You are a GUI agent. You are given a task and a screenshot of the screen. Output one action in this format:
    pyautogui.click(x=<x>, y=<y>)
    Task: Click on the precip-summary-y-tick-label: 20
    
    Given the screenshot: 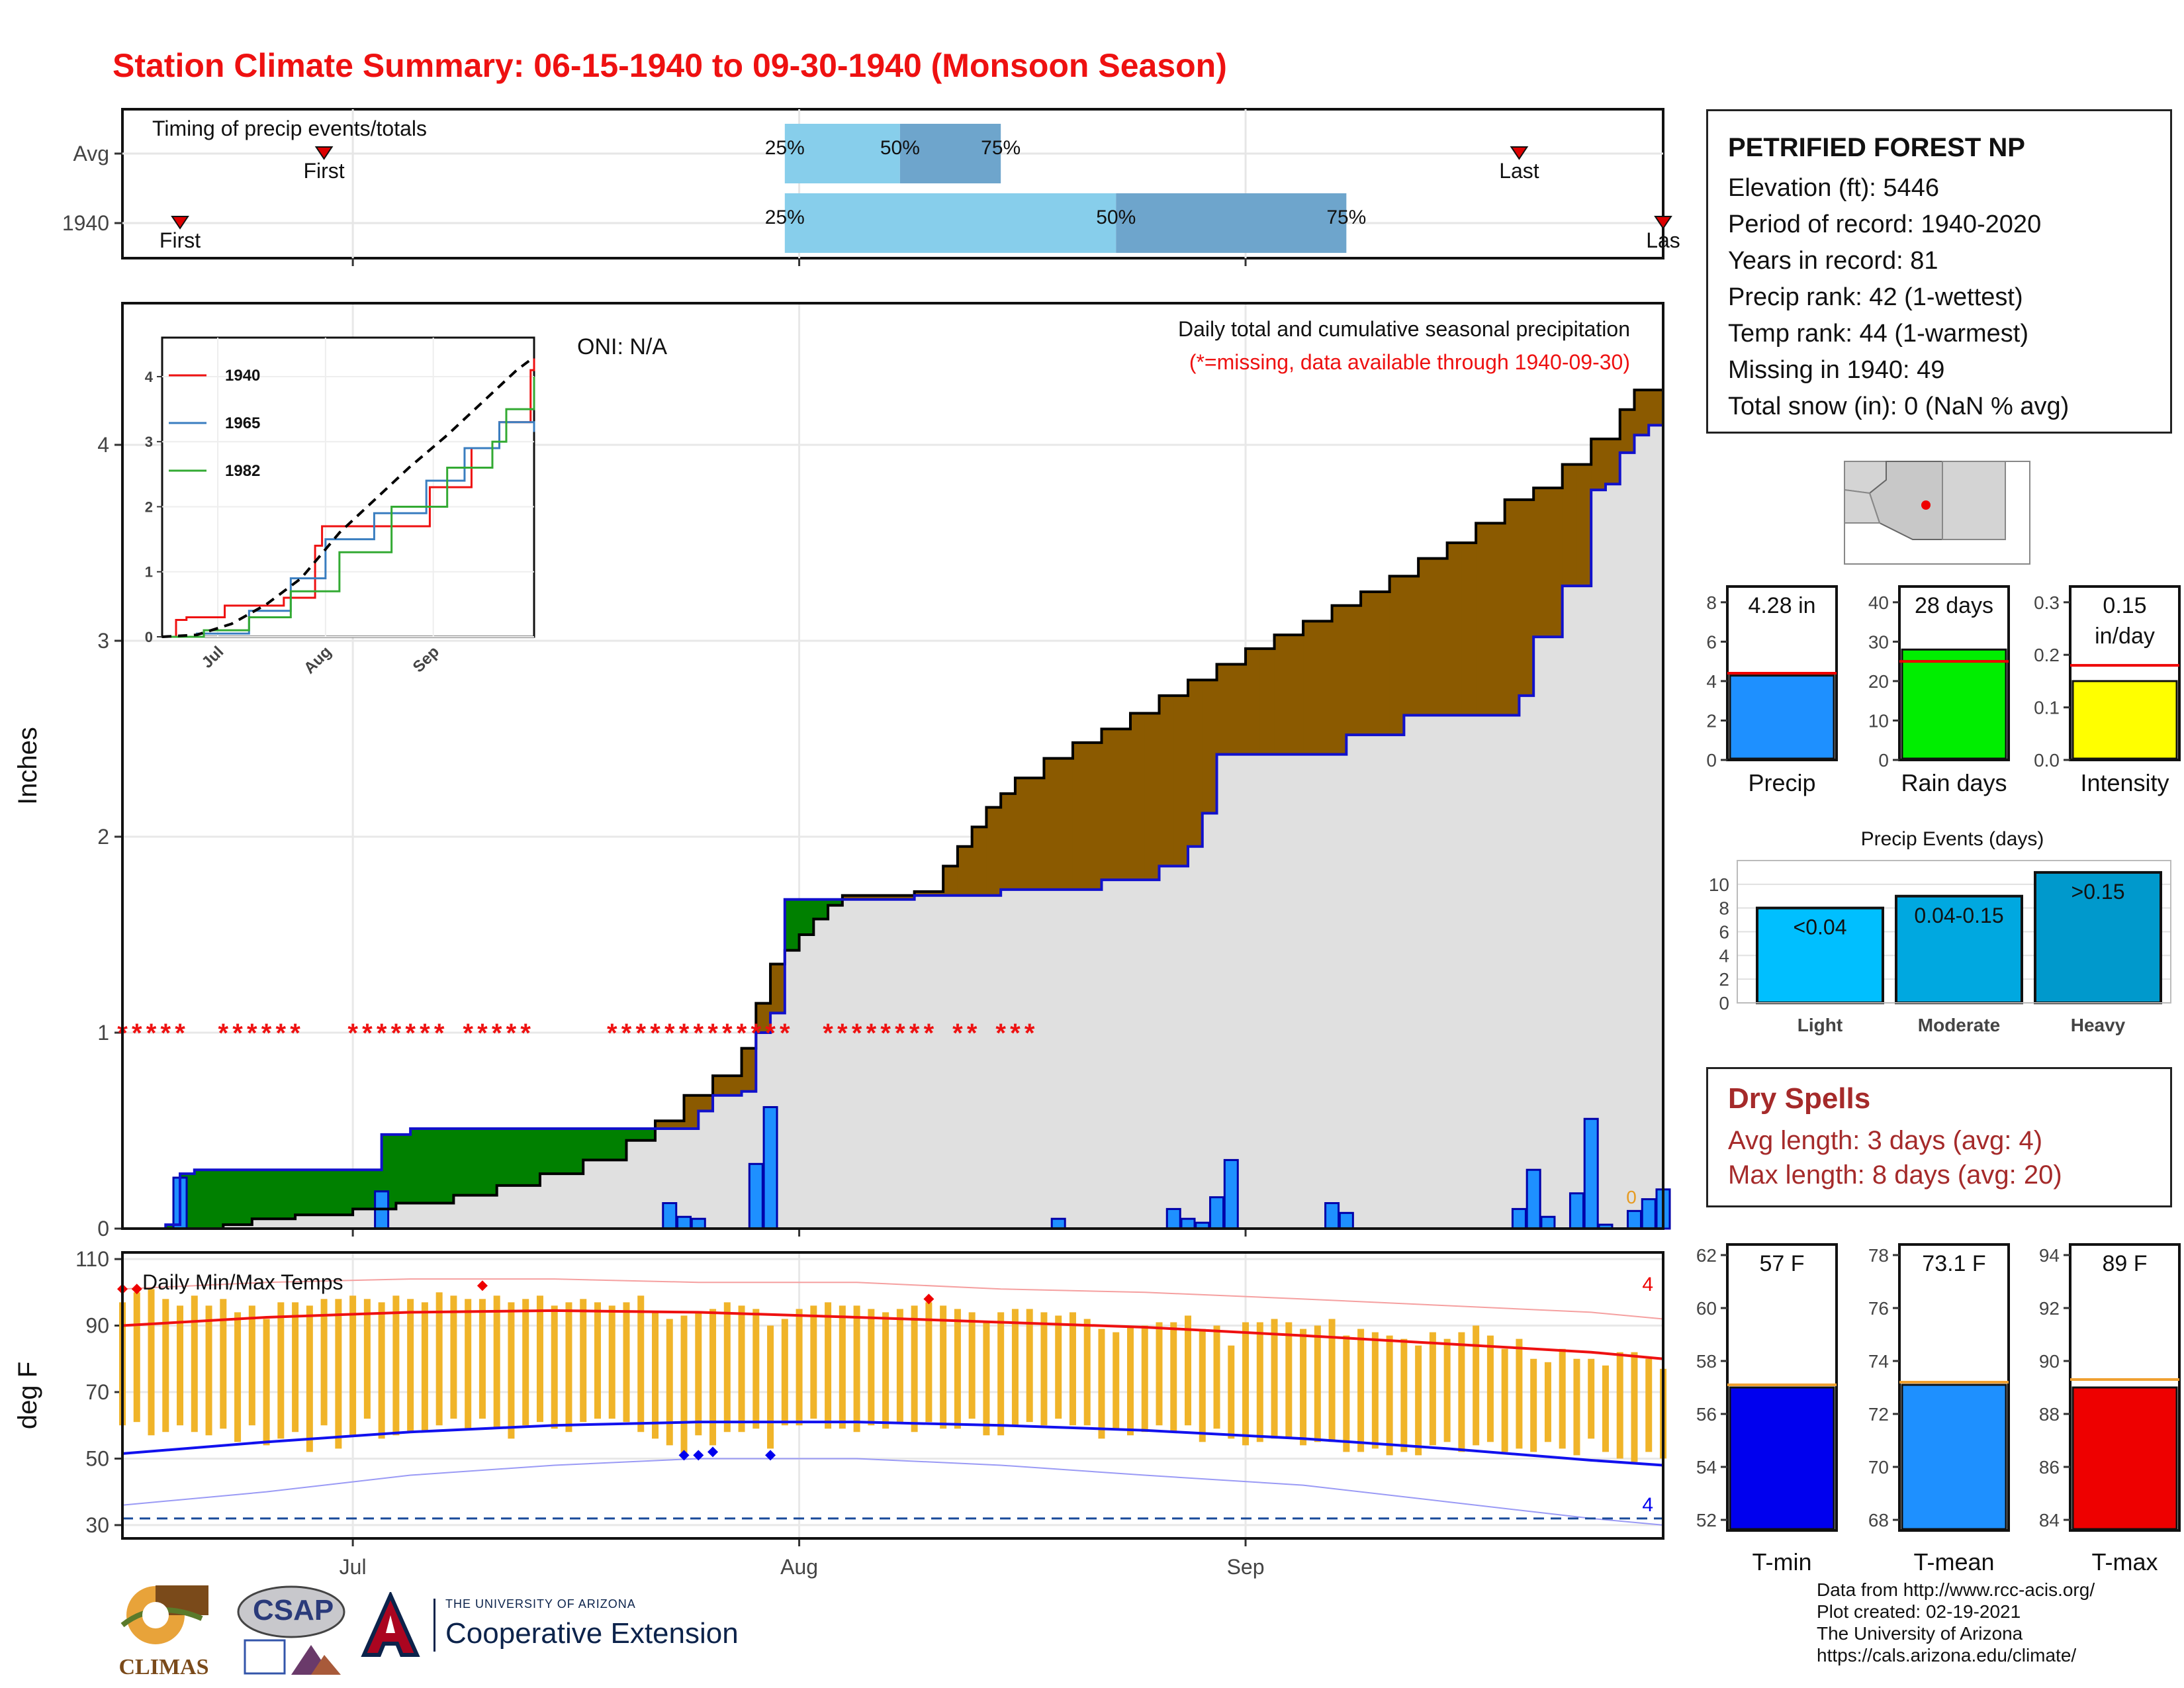 What is the action you would take?
    pyautogui.click(x=1878, y=681)
    